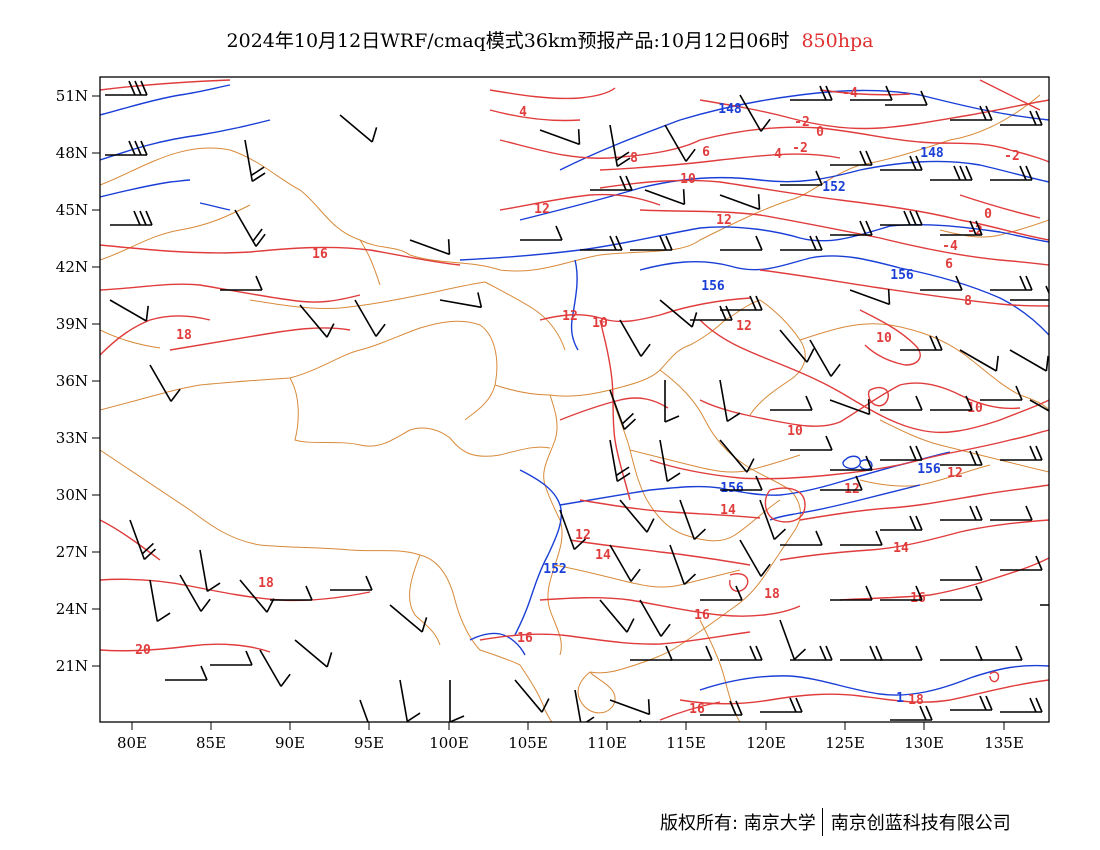  Describe the element at coordinates (850, 93) in the screenshot. I see `temperature-label: -4` at that location.